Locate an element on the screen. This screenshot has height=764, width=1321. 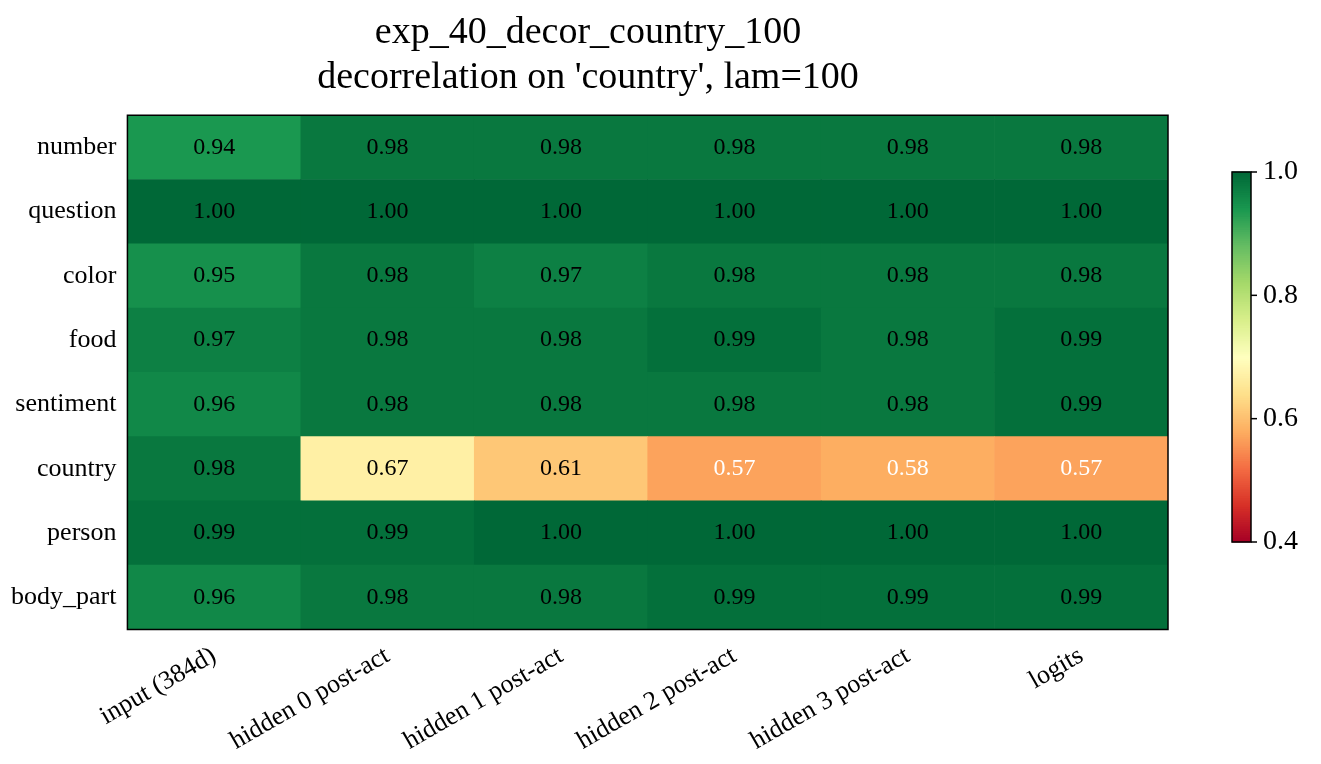
chart-title: exp_40_decor_country_100 is located at coordinates (588, 29).